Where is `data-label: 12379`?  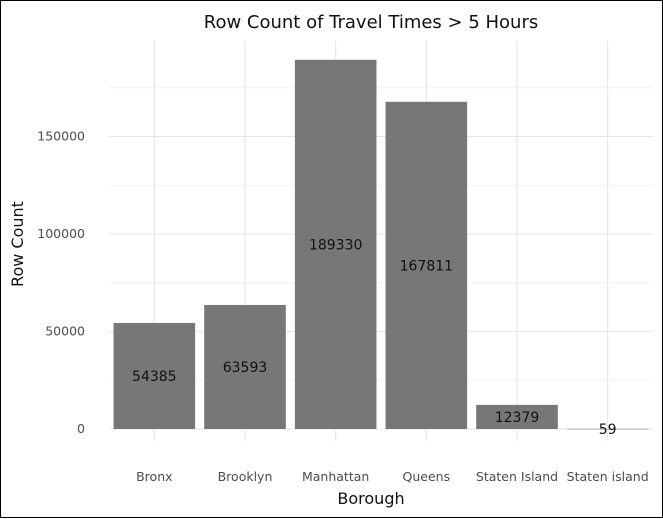
data-label: 12379 is located at coordinates (517, 418).